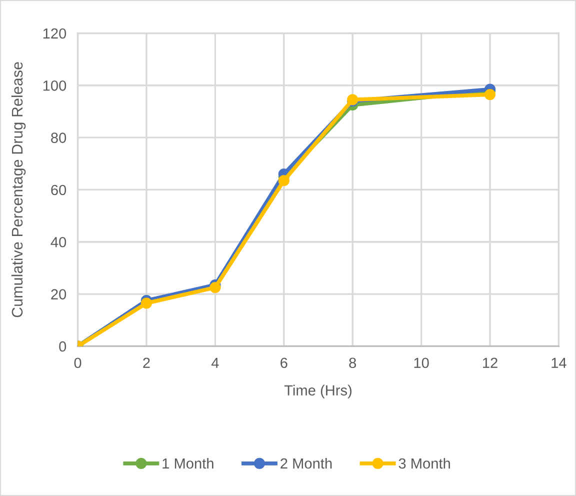  What do you see at coordinates (58, 190) in the screenshot?
I see `y-tick-label: 60` at bounding box center [58, 190].